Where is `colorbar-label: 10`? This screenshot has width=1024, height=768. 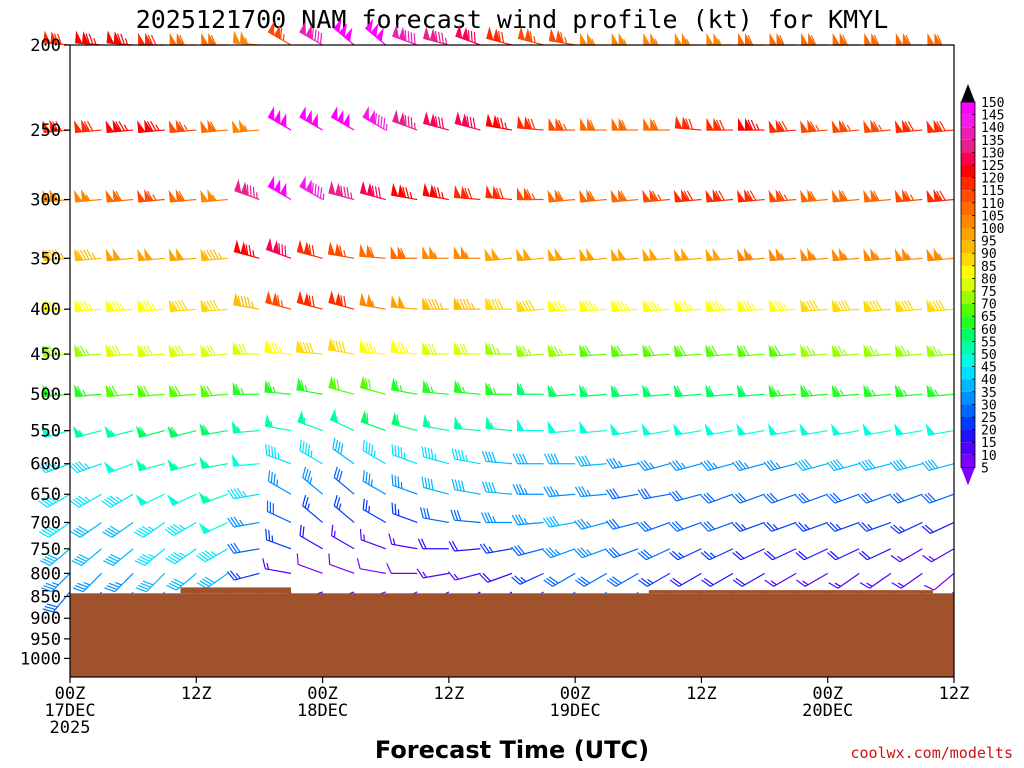 colorbar-label: 10 is located at coordinates (989, 456).